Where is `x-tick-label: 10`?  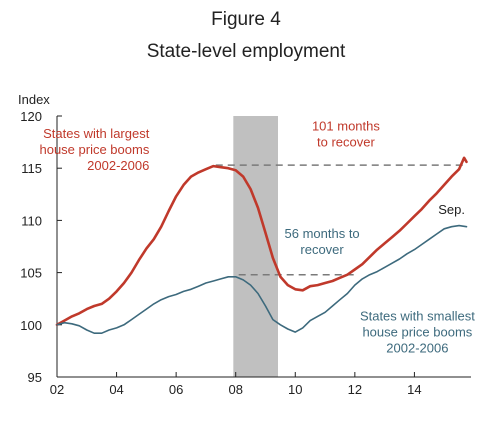 x-tick-label: 10 is located at coordinates (295, 389).